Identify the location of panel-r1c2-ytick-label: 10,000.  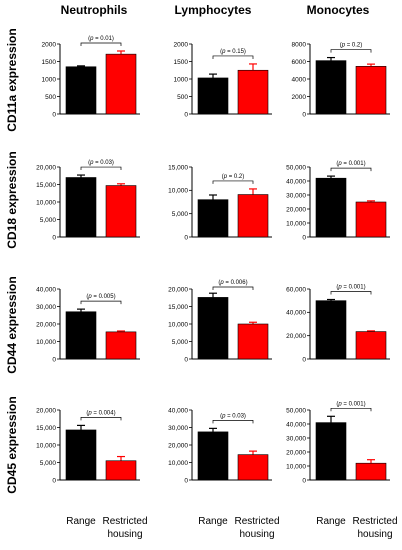
(296, 223).